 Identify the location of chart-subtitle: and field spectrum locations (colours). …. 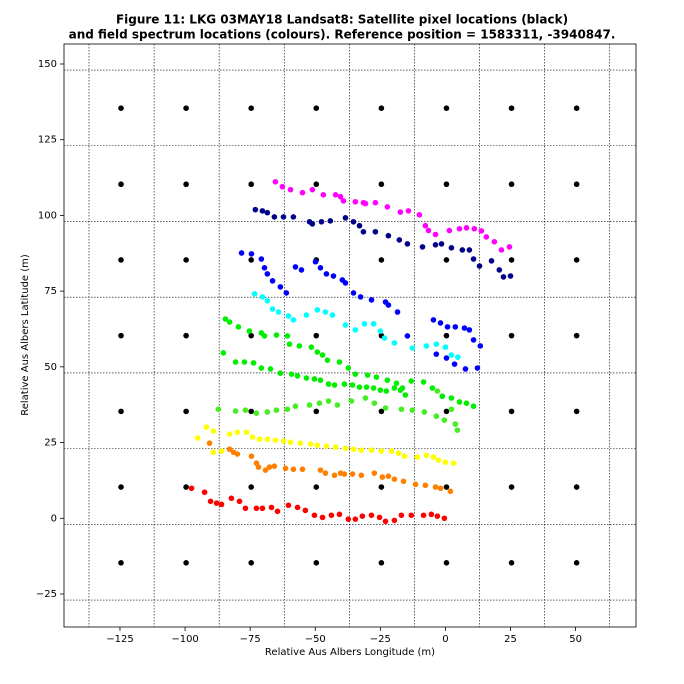
(342, 35).